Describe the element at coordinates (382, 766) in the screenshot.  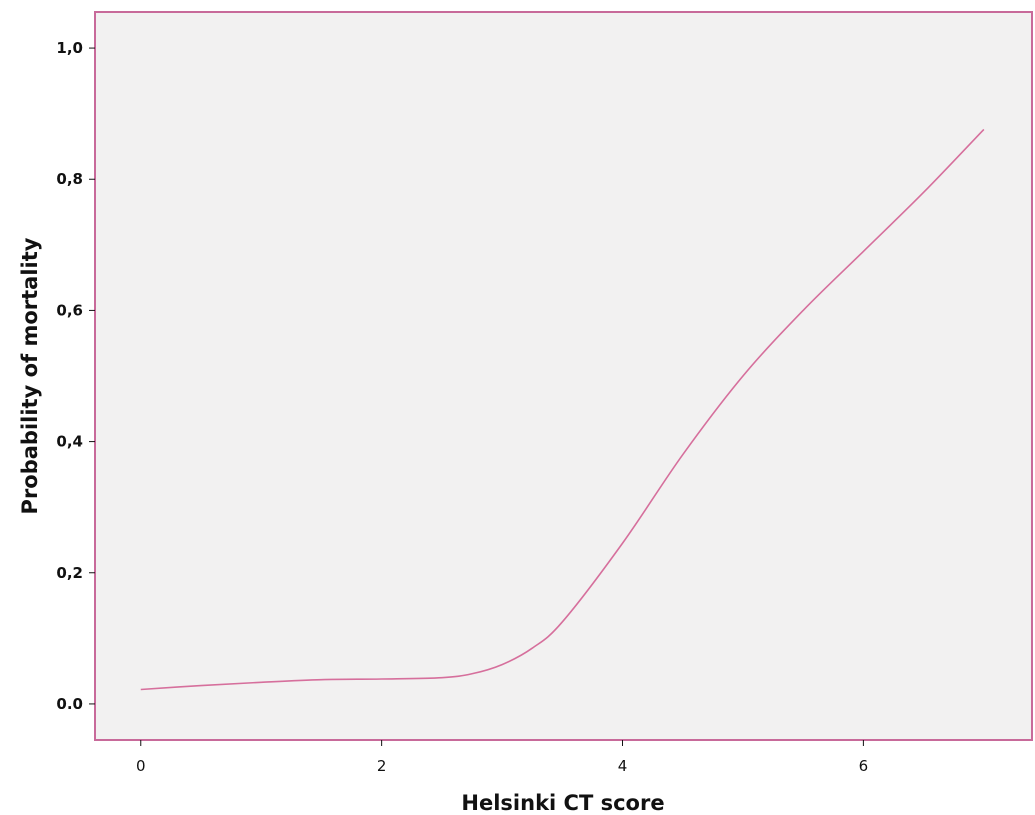
I see `x-tick-label: 2` at that location.